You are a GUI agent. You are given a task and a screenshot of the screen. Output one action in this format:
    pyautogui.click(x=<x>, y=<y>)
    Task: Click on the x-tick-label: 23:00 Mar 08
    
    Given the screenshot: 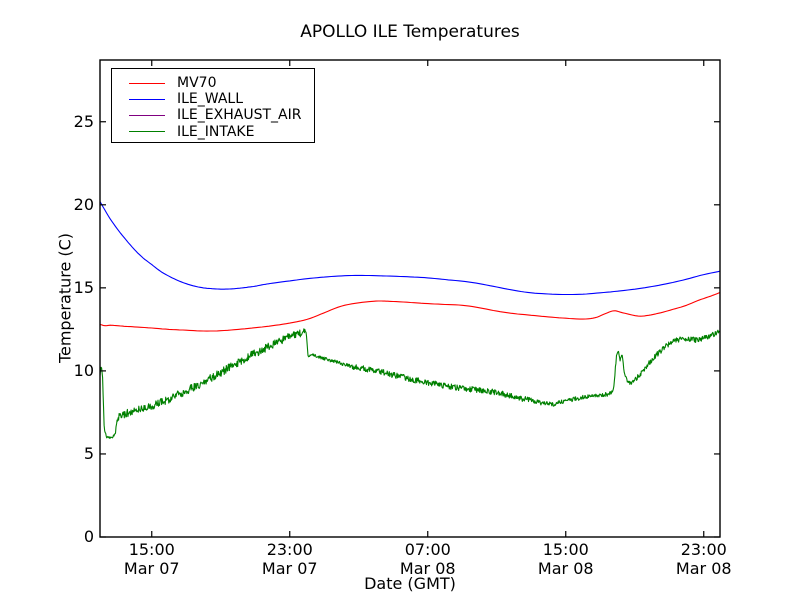 What is the action you would take?
    pyautogui.click(x=704, y=559)
    